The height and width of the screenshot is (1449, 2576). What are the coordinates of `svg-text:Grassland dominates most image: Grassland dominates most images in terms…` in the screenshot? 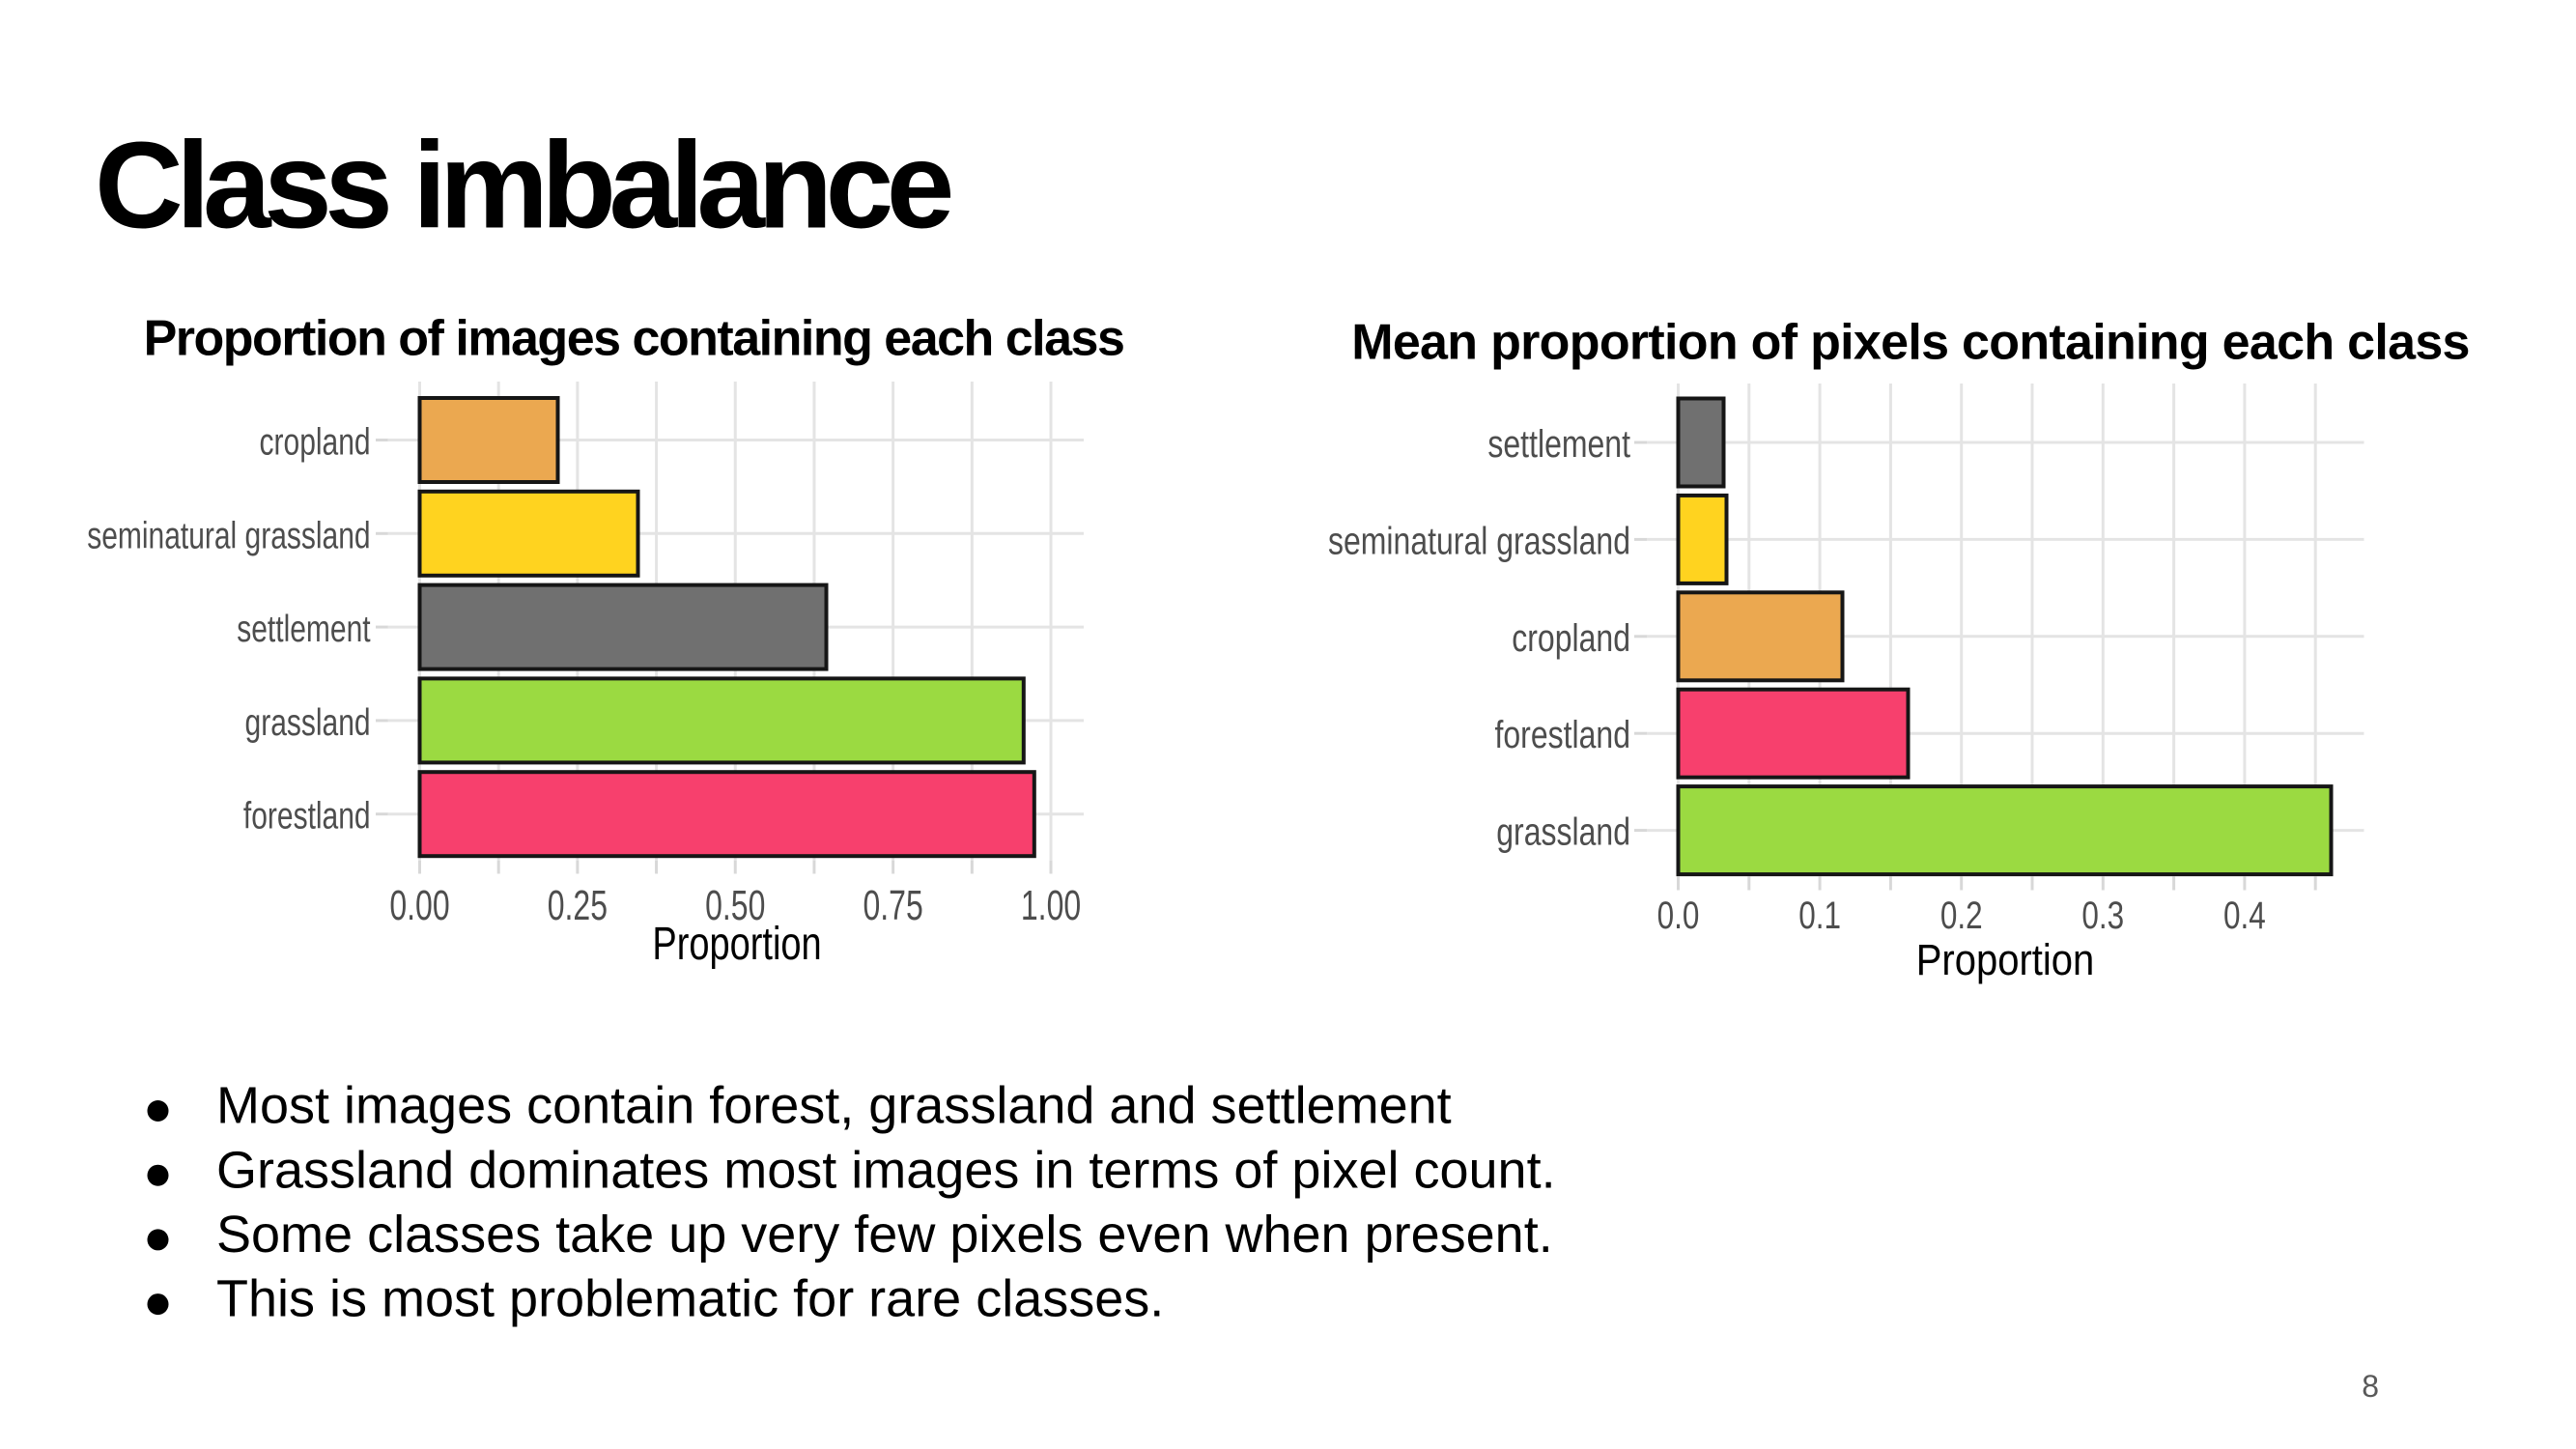 It's located at (886, 1170).